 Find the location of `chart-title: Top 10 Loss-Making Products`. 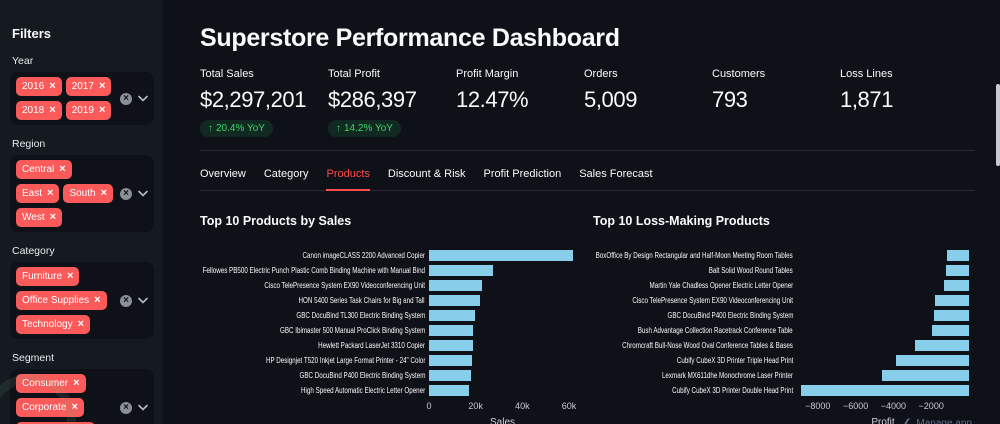

chart-title: Top 10 Loss-Making Products is located at coordinates (681, 221).